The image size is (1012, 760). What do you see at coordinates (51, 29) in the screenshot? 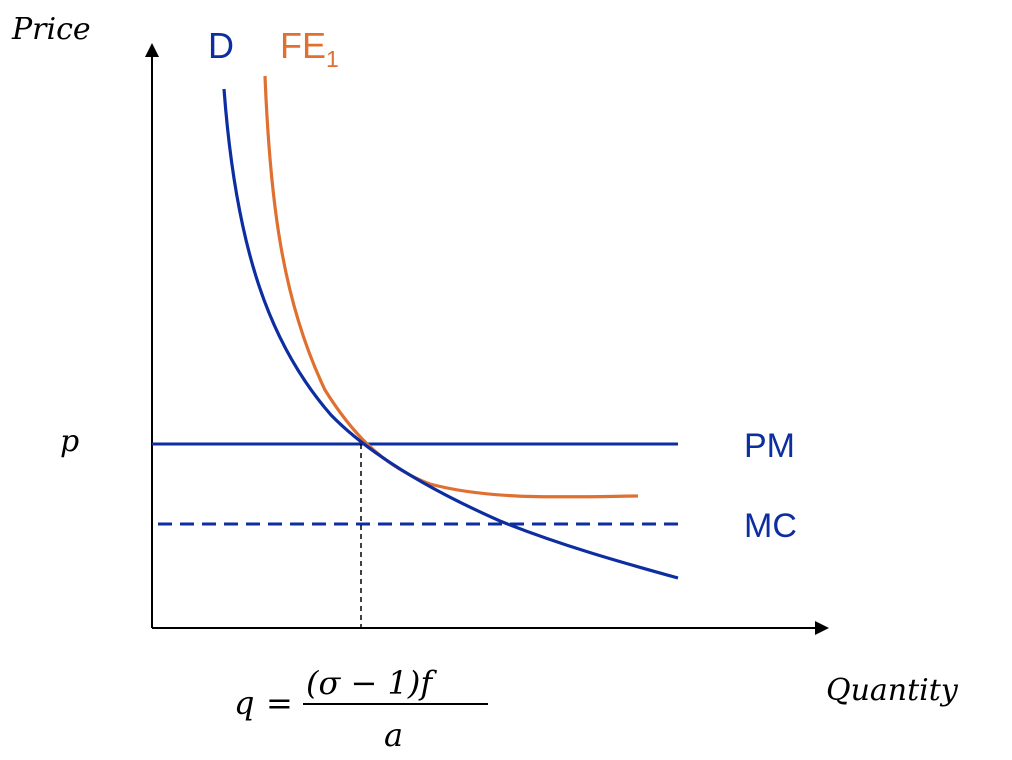
I see `y-axis-label: Price` at bounding box center [51, 29].